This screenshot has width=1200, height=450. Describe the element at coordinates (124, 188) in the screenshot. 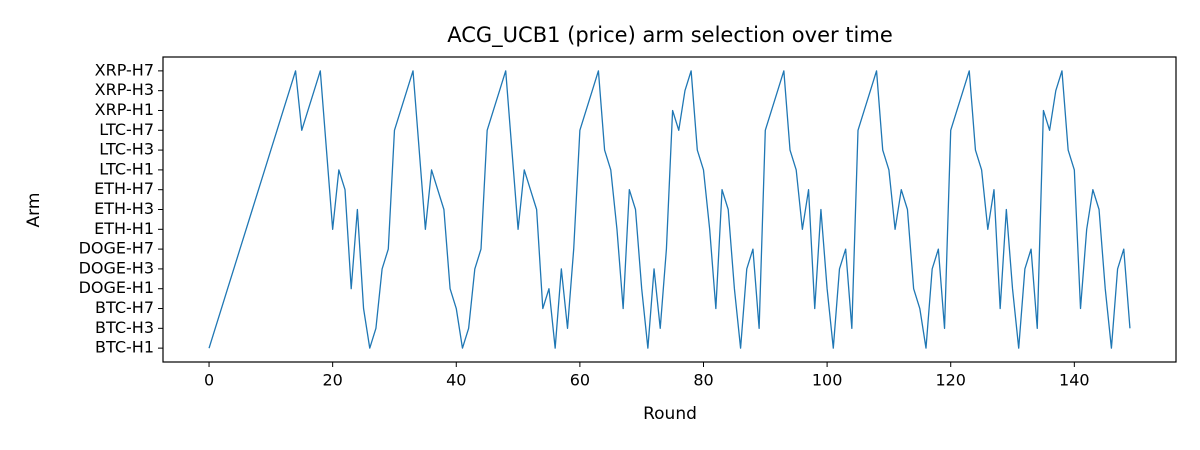

I see `y-tick-label: ETH-H7` at that location.